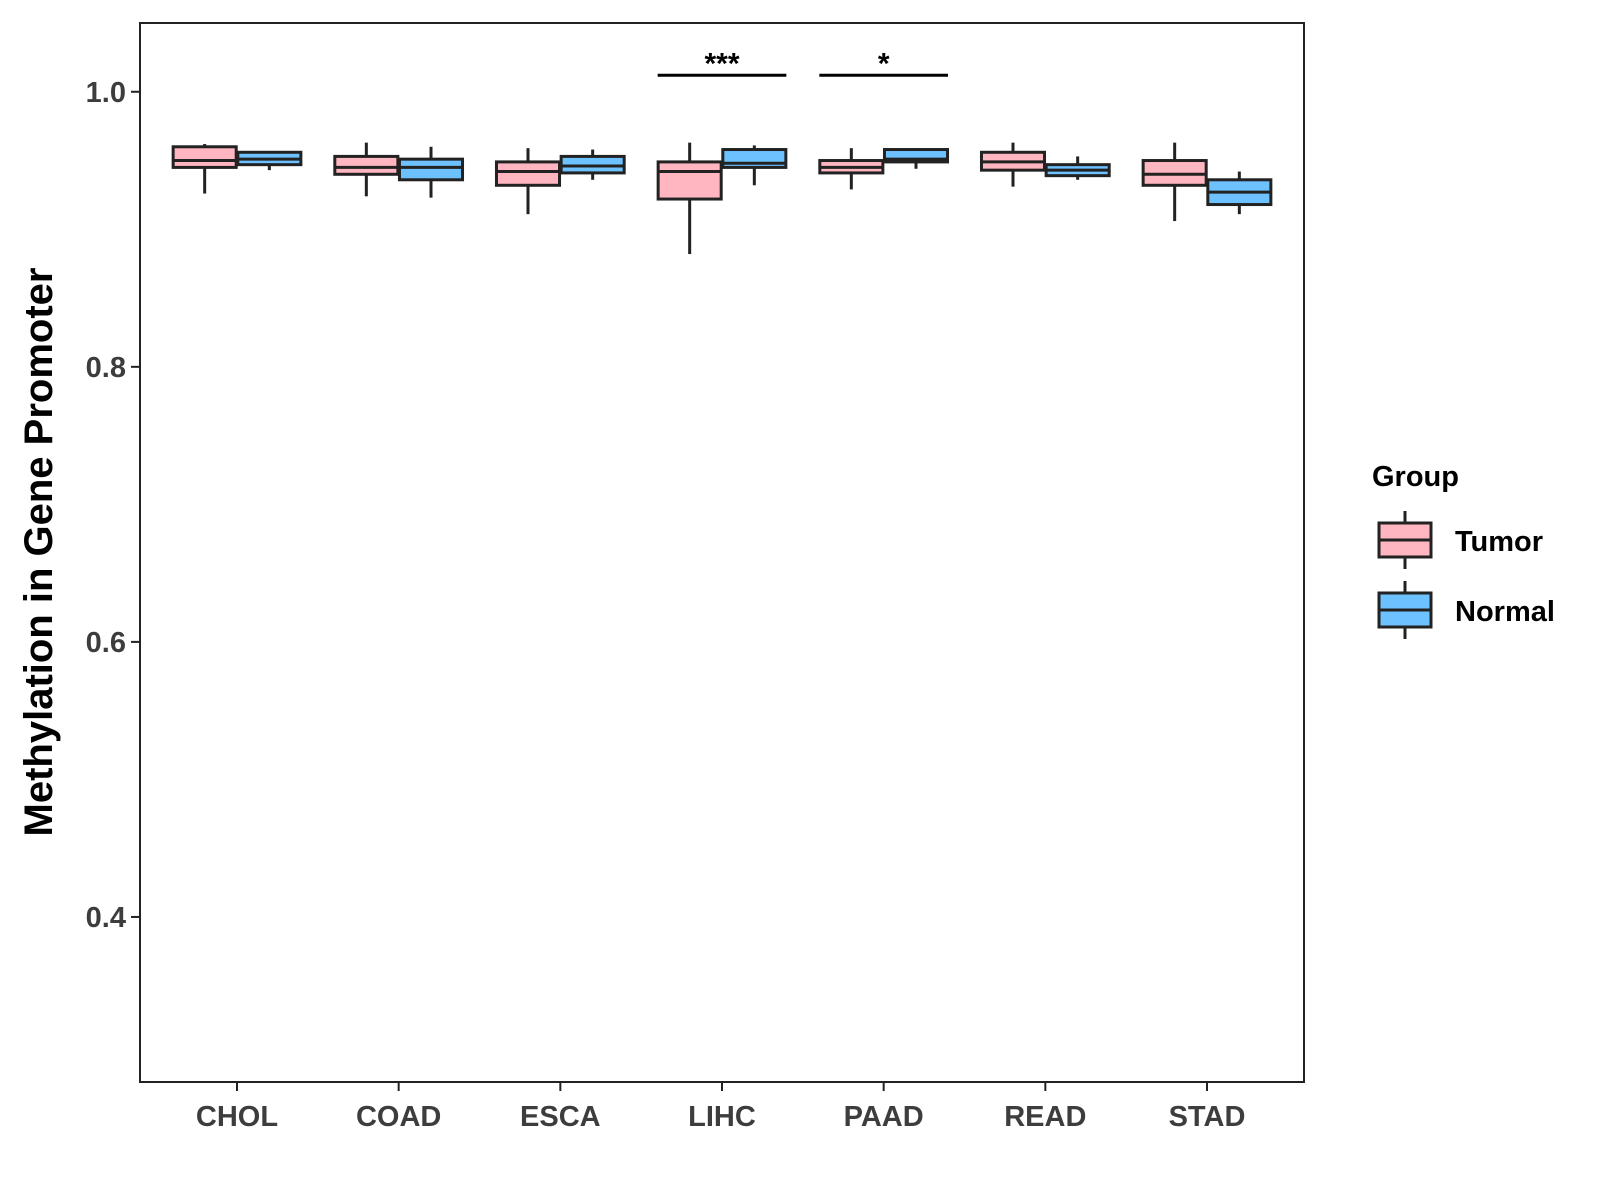  Describe the element at coordinates (1505, 612) in the screenshot. I see `legend-label: Normal` at that location.